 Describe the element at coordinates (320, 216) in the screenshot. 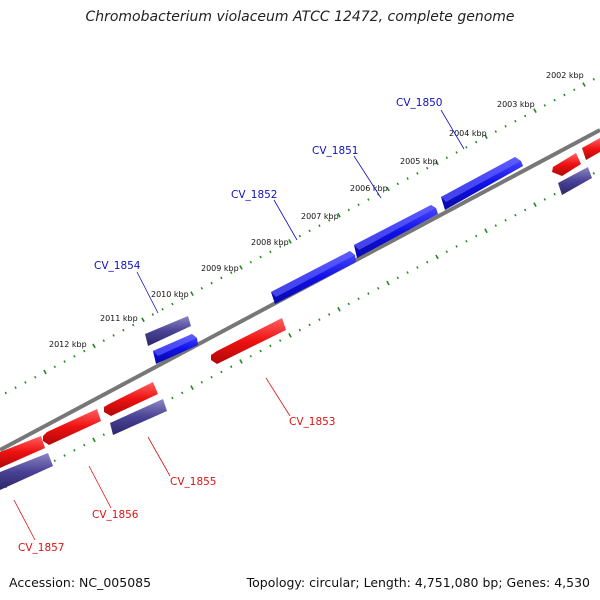

I see `tick-label-2007: 2007 kbp` at that location.